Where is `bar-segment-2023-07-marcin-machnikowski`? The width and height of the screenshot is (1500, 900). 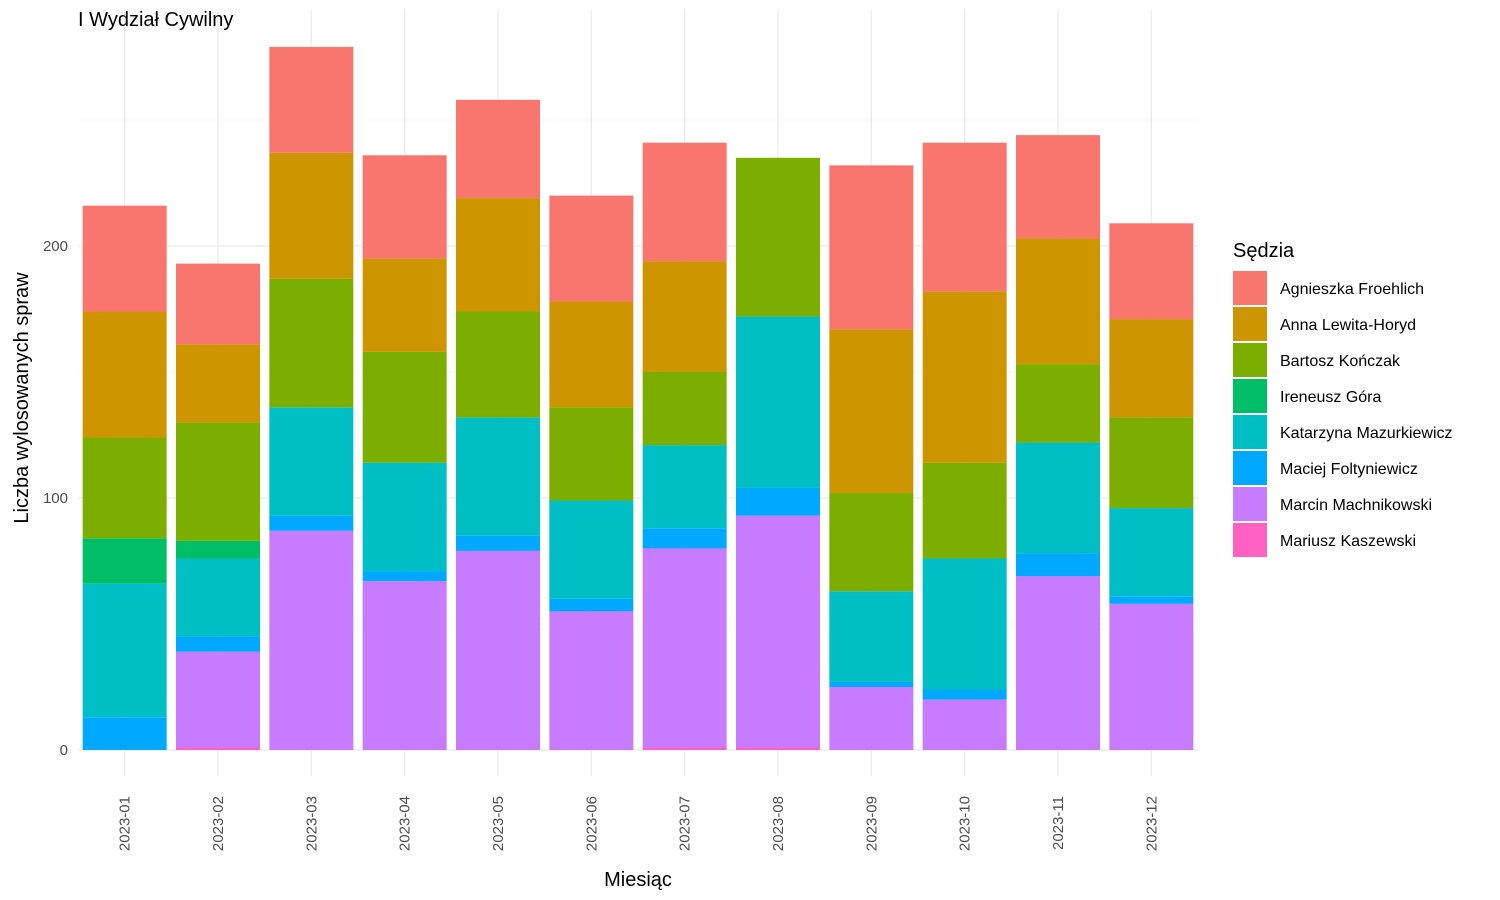
bar-segment-2023-07-marcin-machnikowski is located at coordinates (684, 648).